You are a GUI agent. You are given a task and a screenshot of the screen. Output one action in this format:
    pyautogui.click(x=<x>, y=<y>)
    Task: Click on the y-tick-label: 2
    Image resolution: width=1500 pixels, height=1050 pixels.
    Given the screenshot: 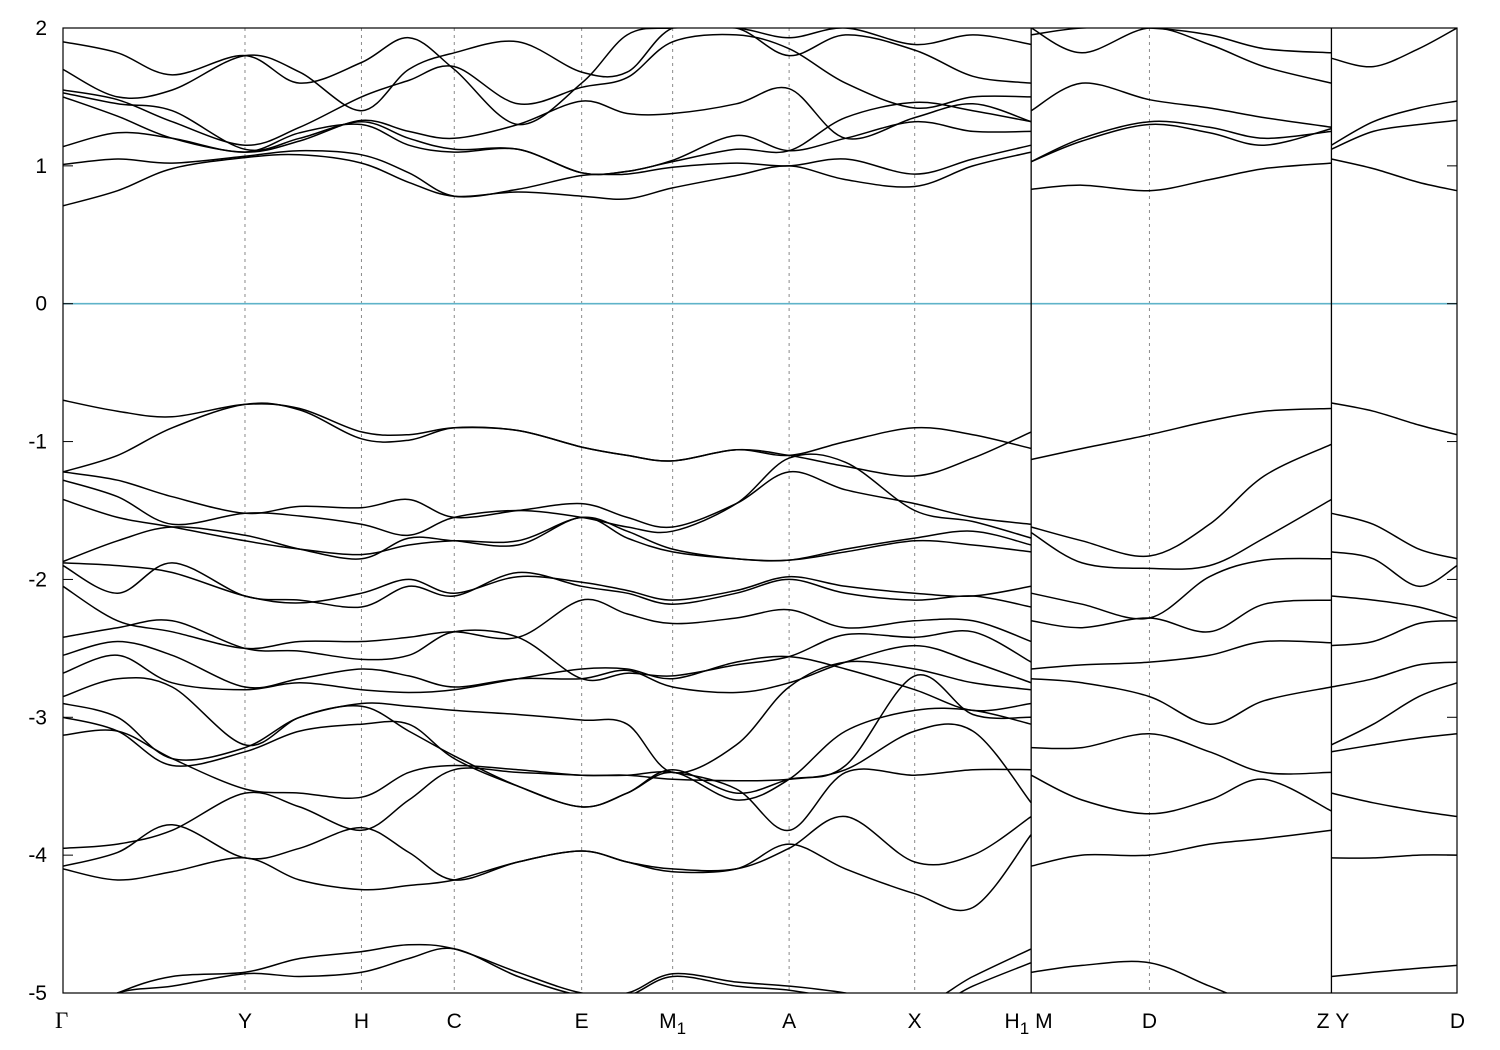 What is the action you would take?
    pyautogui.click(x=41, y=28)
    